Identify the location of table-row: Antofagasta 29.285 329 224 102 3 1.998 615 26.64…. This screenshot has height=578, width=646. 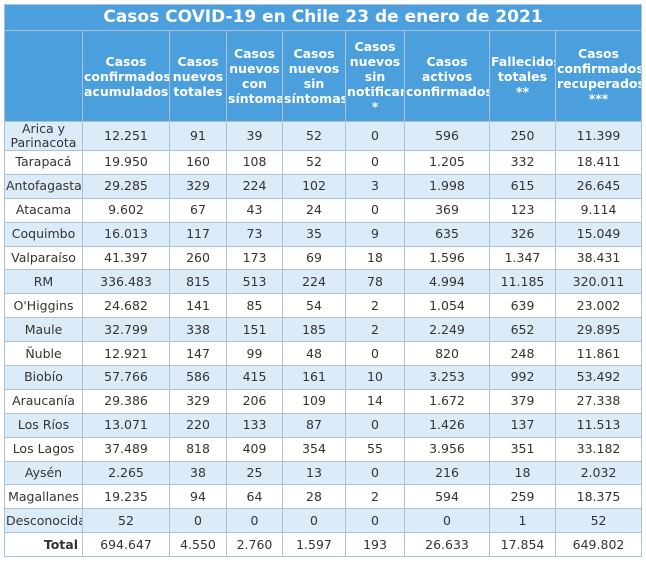
(323, 186).